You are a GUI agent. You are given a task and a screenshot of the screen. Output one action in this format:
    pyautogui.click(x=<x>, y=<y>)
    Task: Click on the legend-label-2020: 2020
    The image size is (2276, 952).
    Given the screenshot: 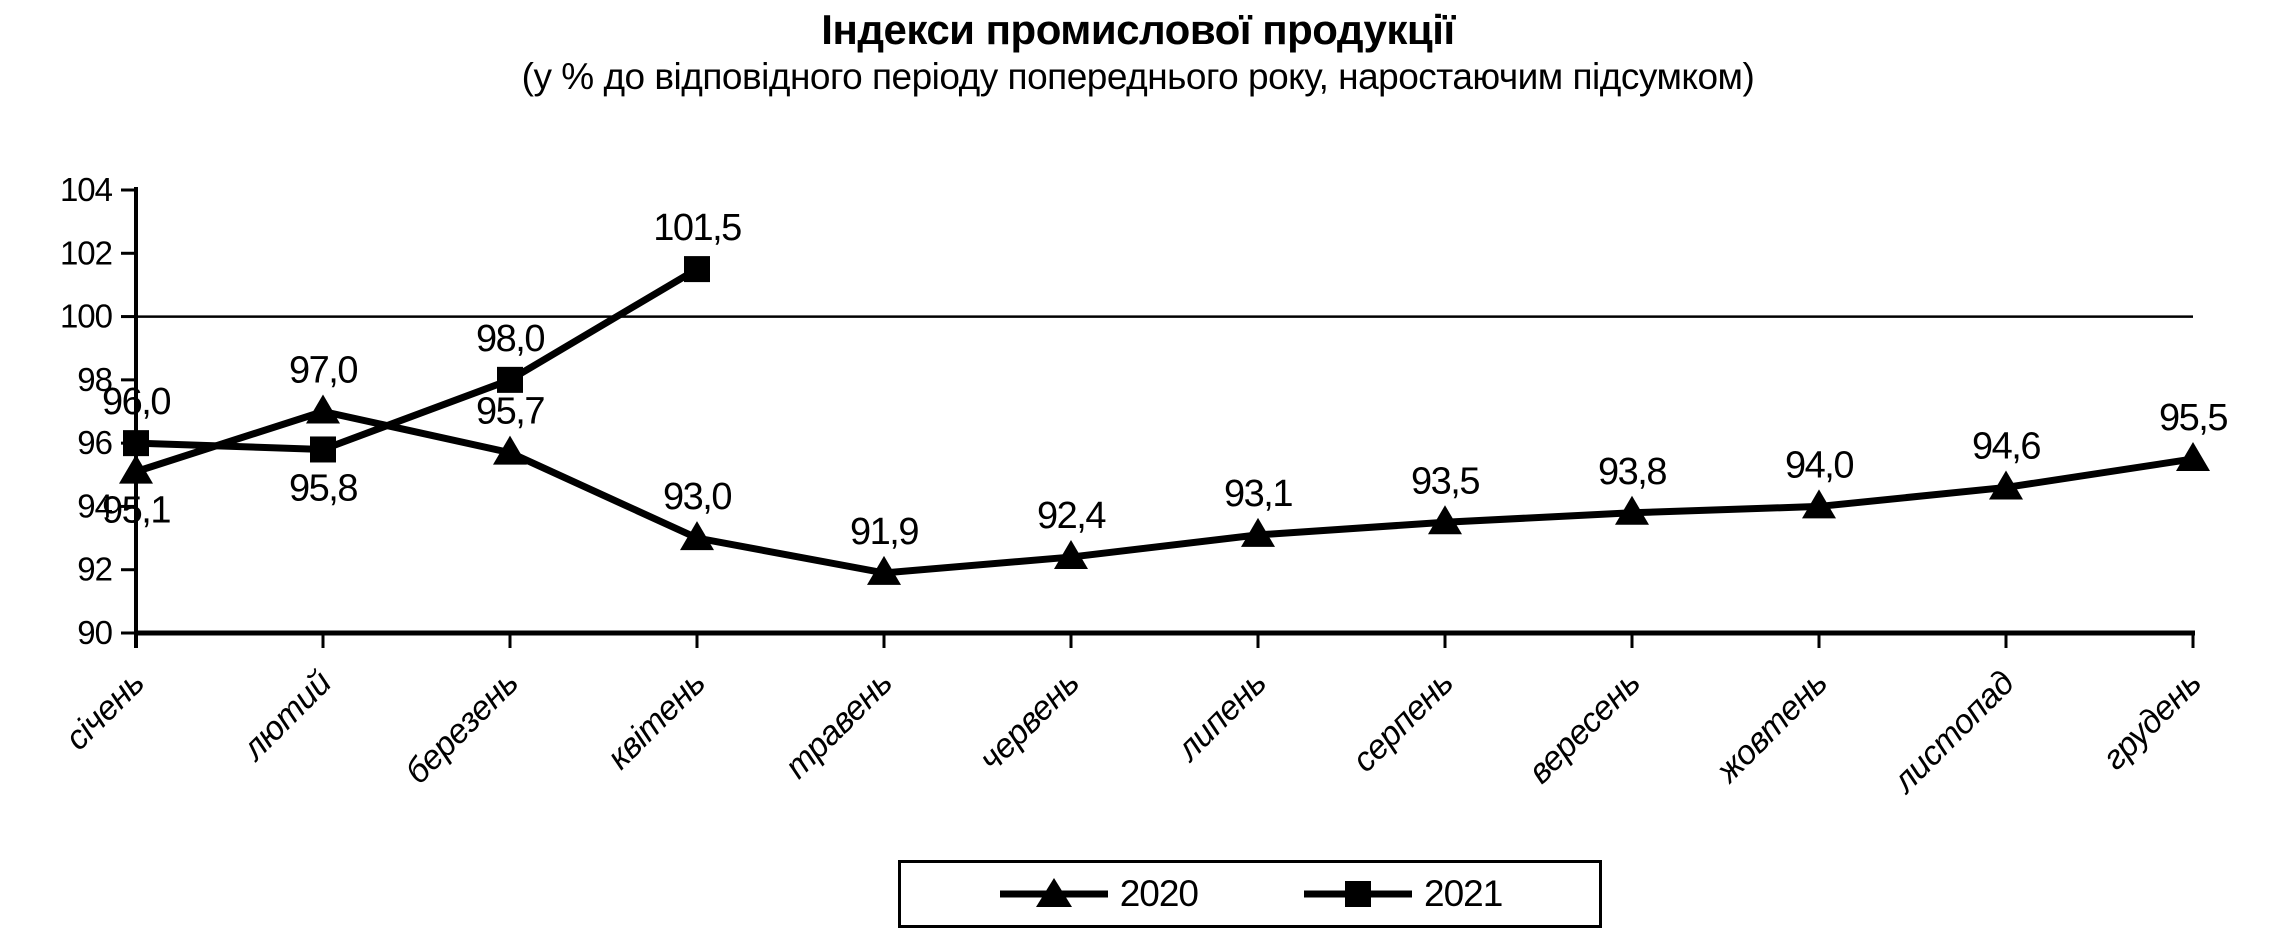 What is the action you would take?
    pyautogui.click(x=1159, y=893)
    